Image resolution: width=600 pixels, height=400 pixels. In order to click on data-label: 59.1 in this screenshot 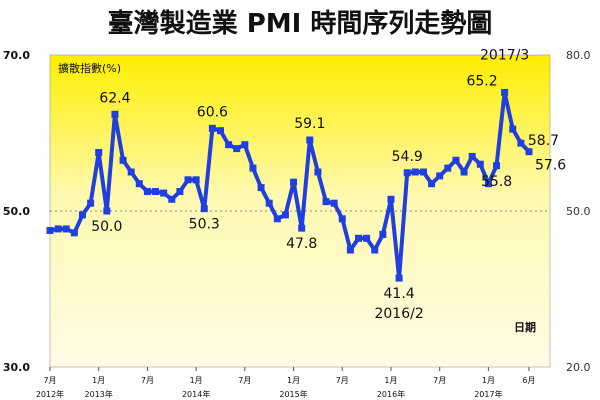, I will do `click(309, 124)`.